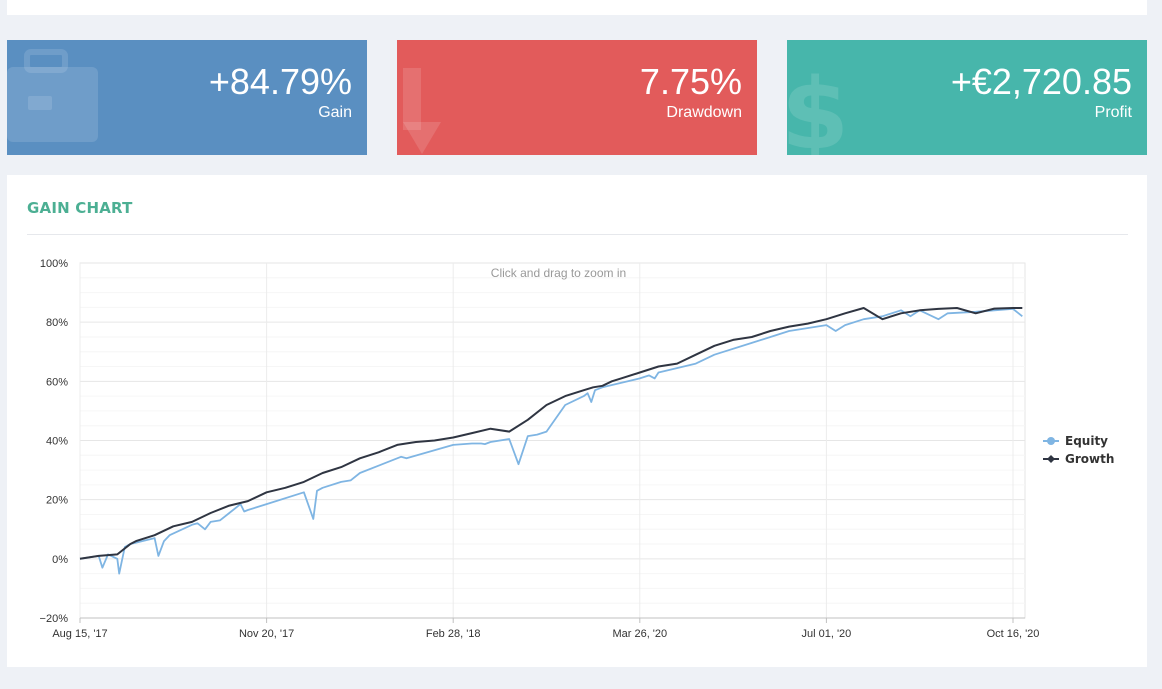 The width and height of the screenshot is (1162, 689). I want to click on gain-card: +84.79% Gain, so click(187, 97).